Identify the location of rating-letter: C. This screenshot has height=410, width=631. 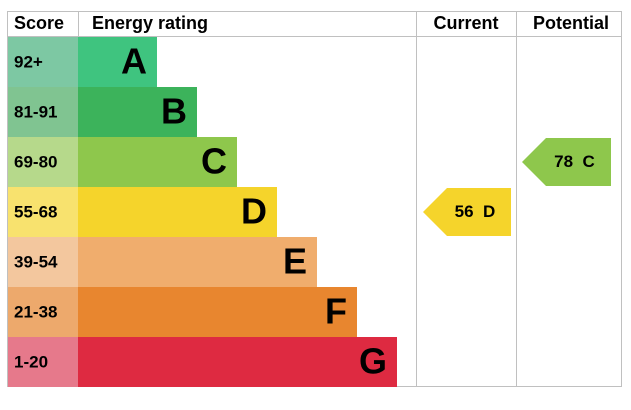
(214, 161).